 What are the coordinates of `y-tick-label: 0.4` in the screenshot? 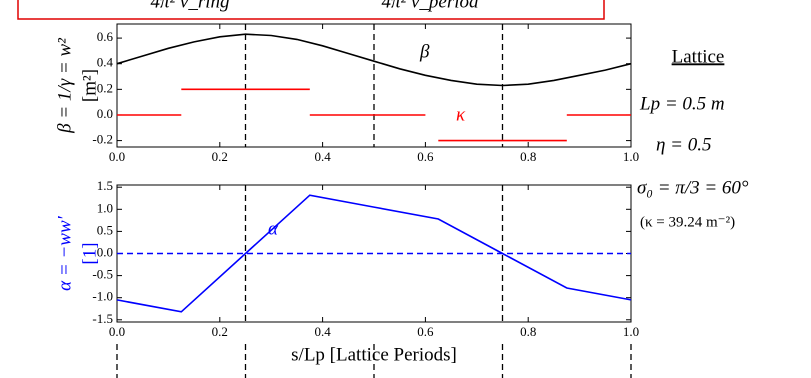 It's located at (105, 62).